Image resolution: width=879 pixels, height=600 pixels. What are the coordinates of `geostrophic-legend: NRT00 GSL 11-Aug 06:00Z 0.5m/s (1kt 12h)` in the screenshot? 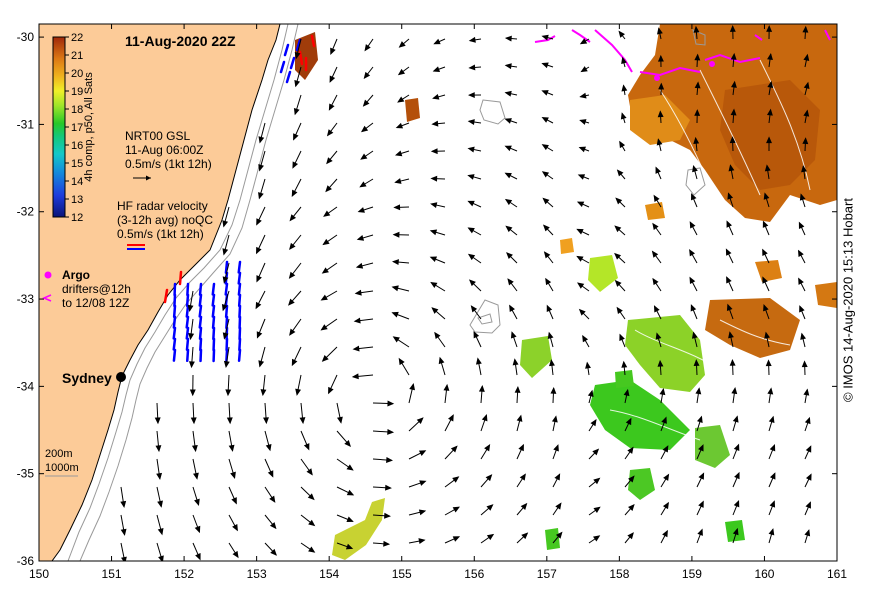 It's located at (168, 155).